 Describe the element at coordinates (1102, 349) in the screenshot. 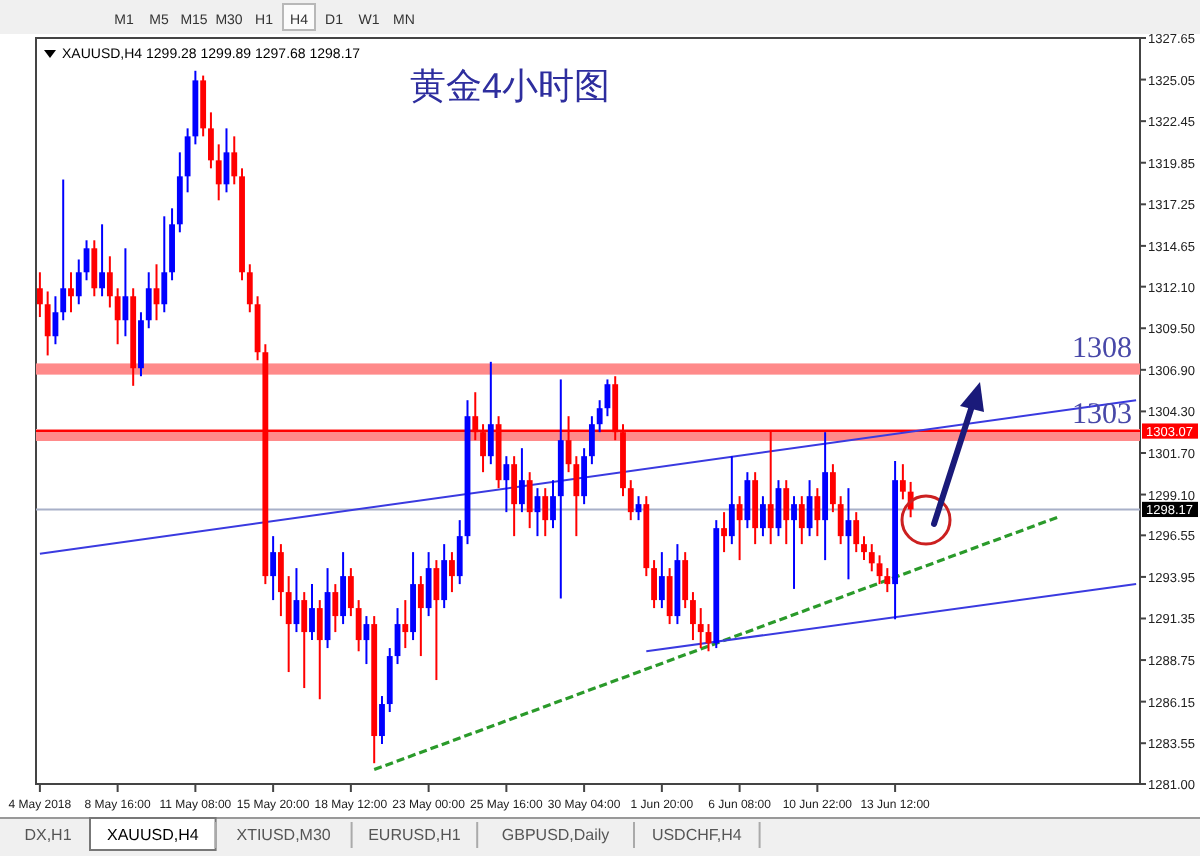

I see `band-label: 1308` at that location.